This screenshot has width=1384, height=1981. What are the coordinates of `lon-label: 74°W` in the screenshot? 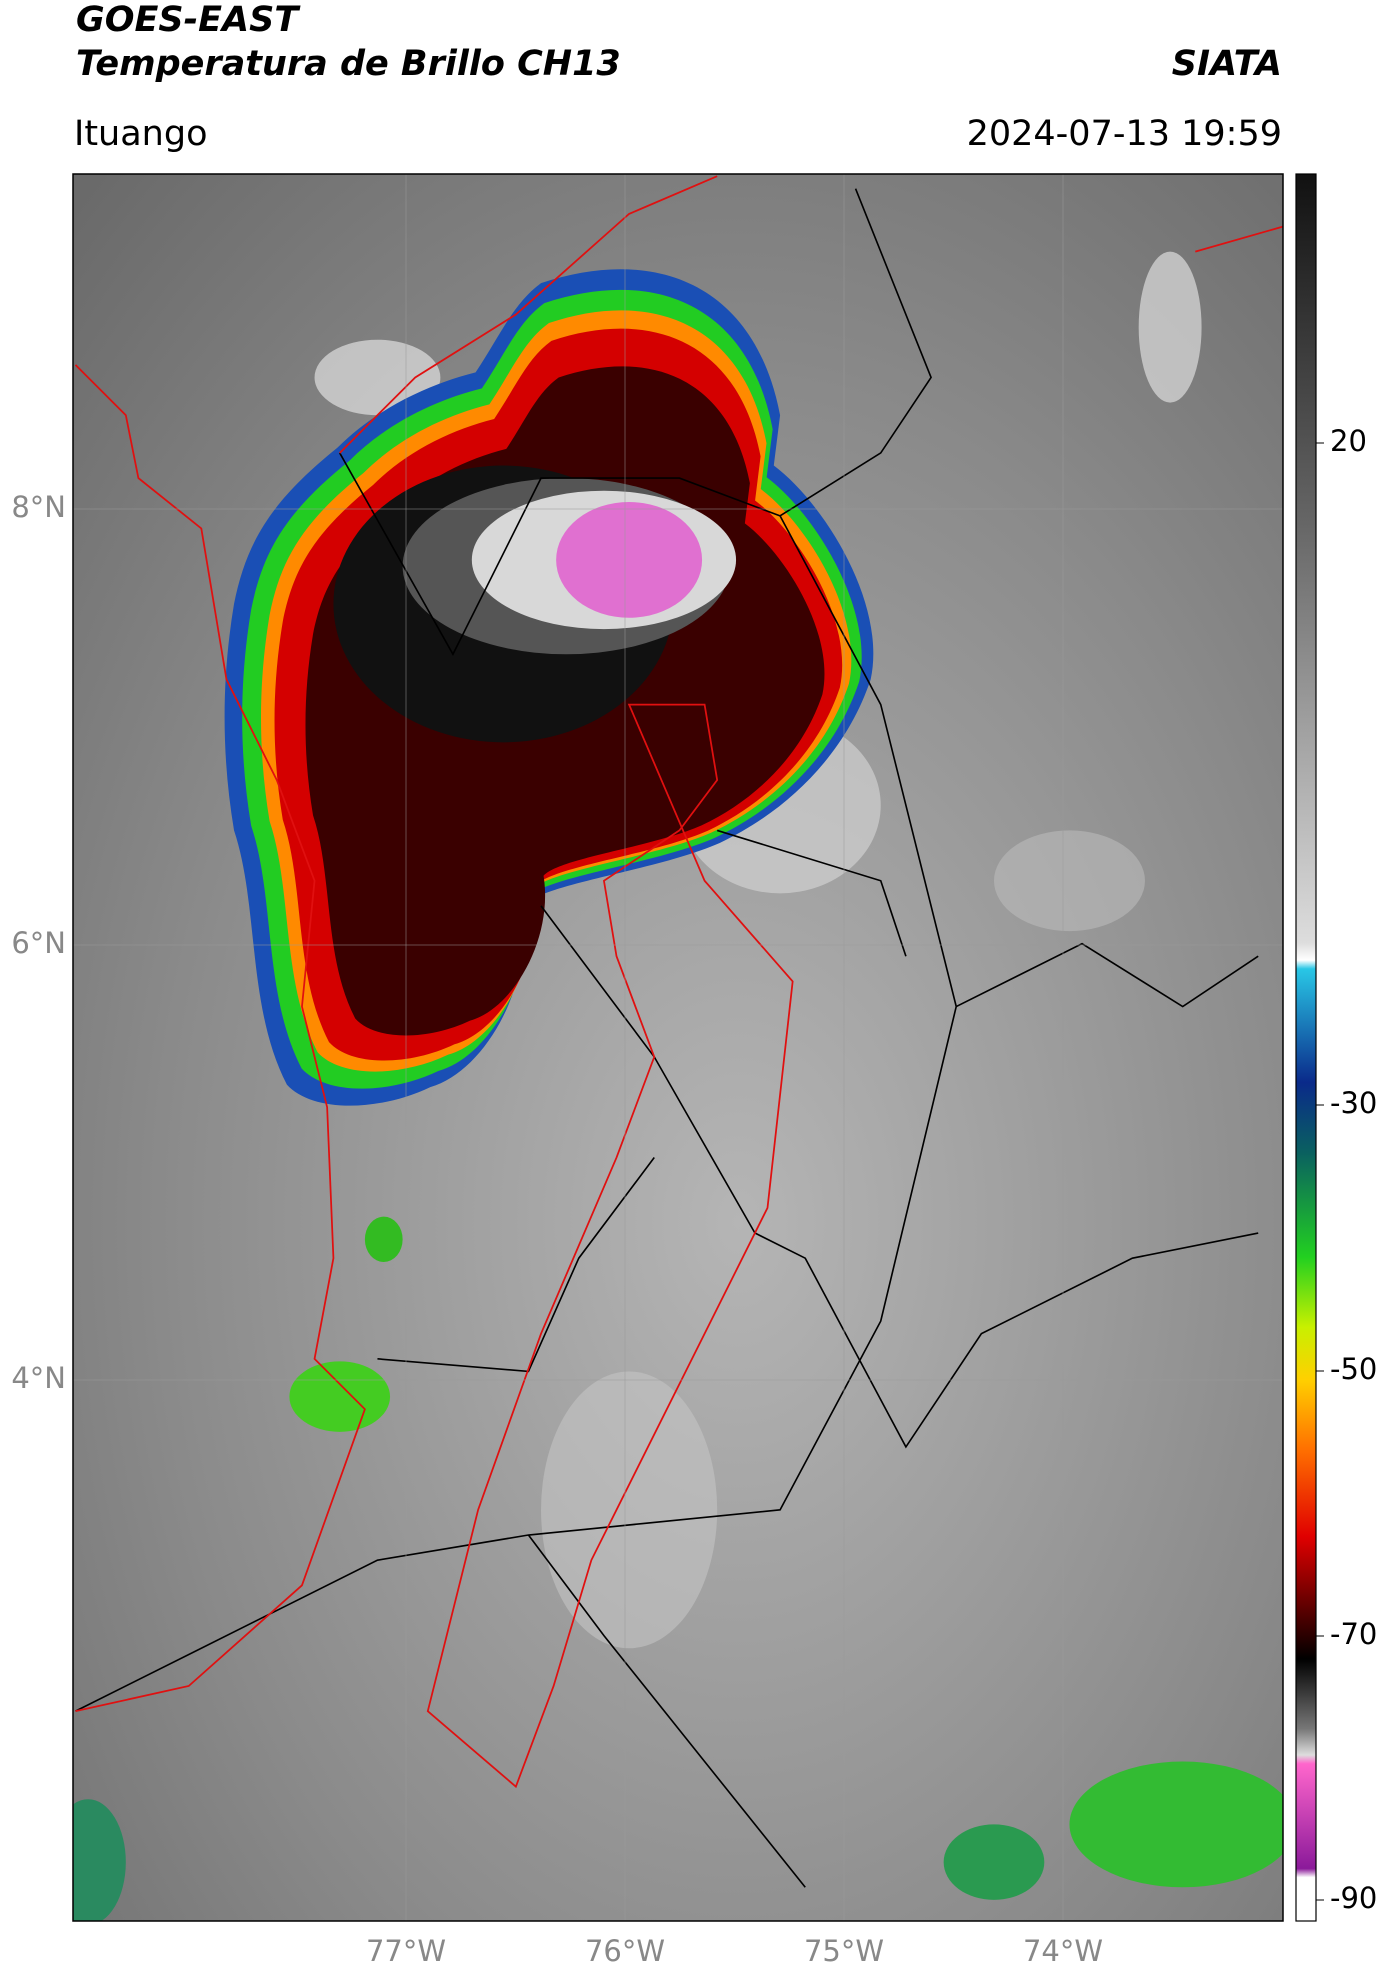 It's located at (1063, 1951).